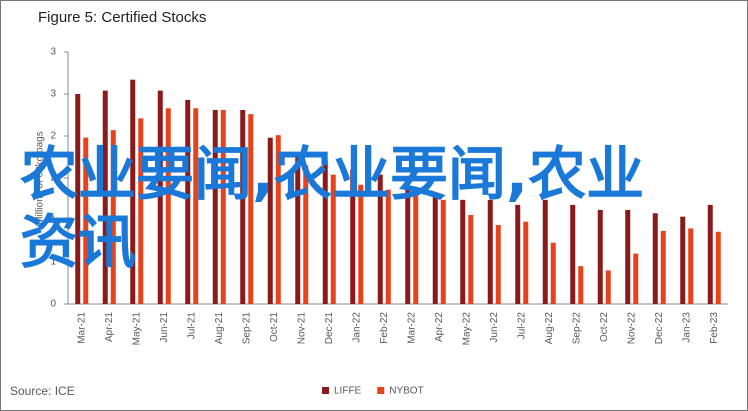 The height and width of the screenshot is (411, 748). What do you see at coordinates (631, 328) in the screenshot?
I see `x-tick-label: Nov-22` at bounding box center [631, 328].